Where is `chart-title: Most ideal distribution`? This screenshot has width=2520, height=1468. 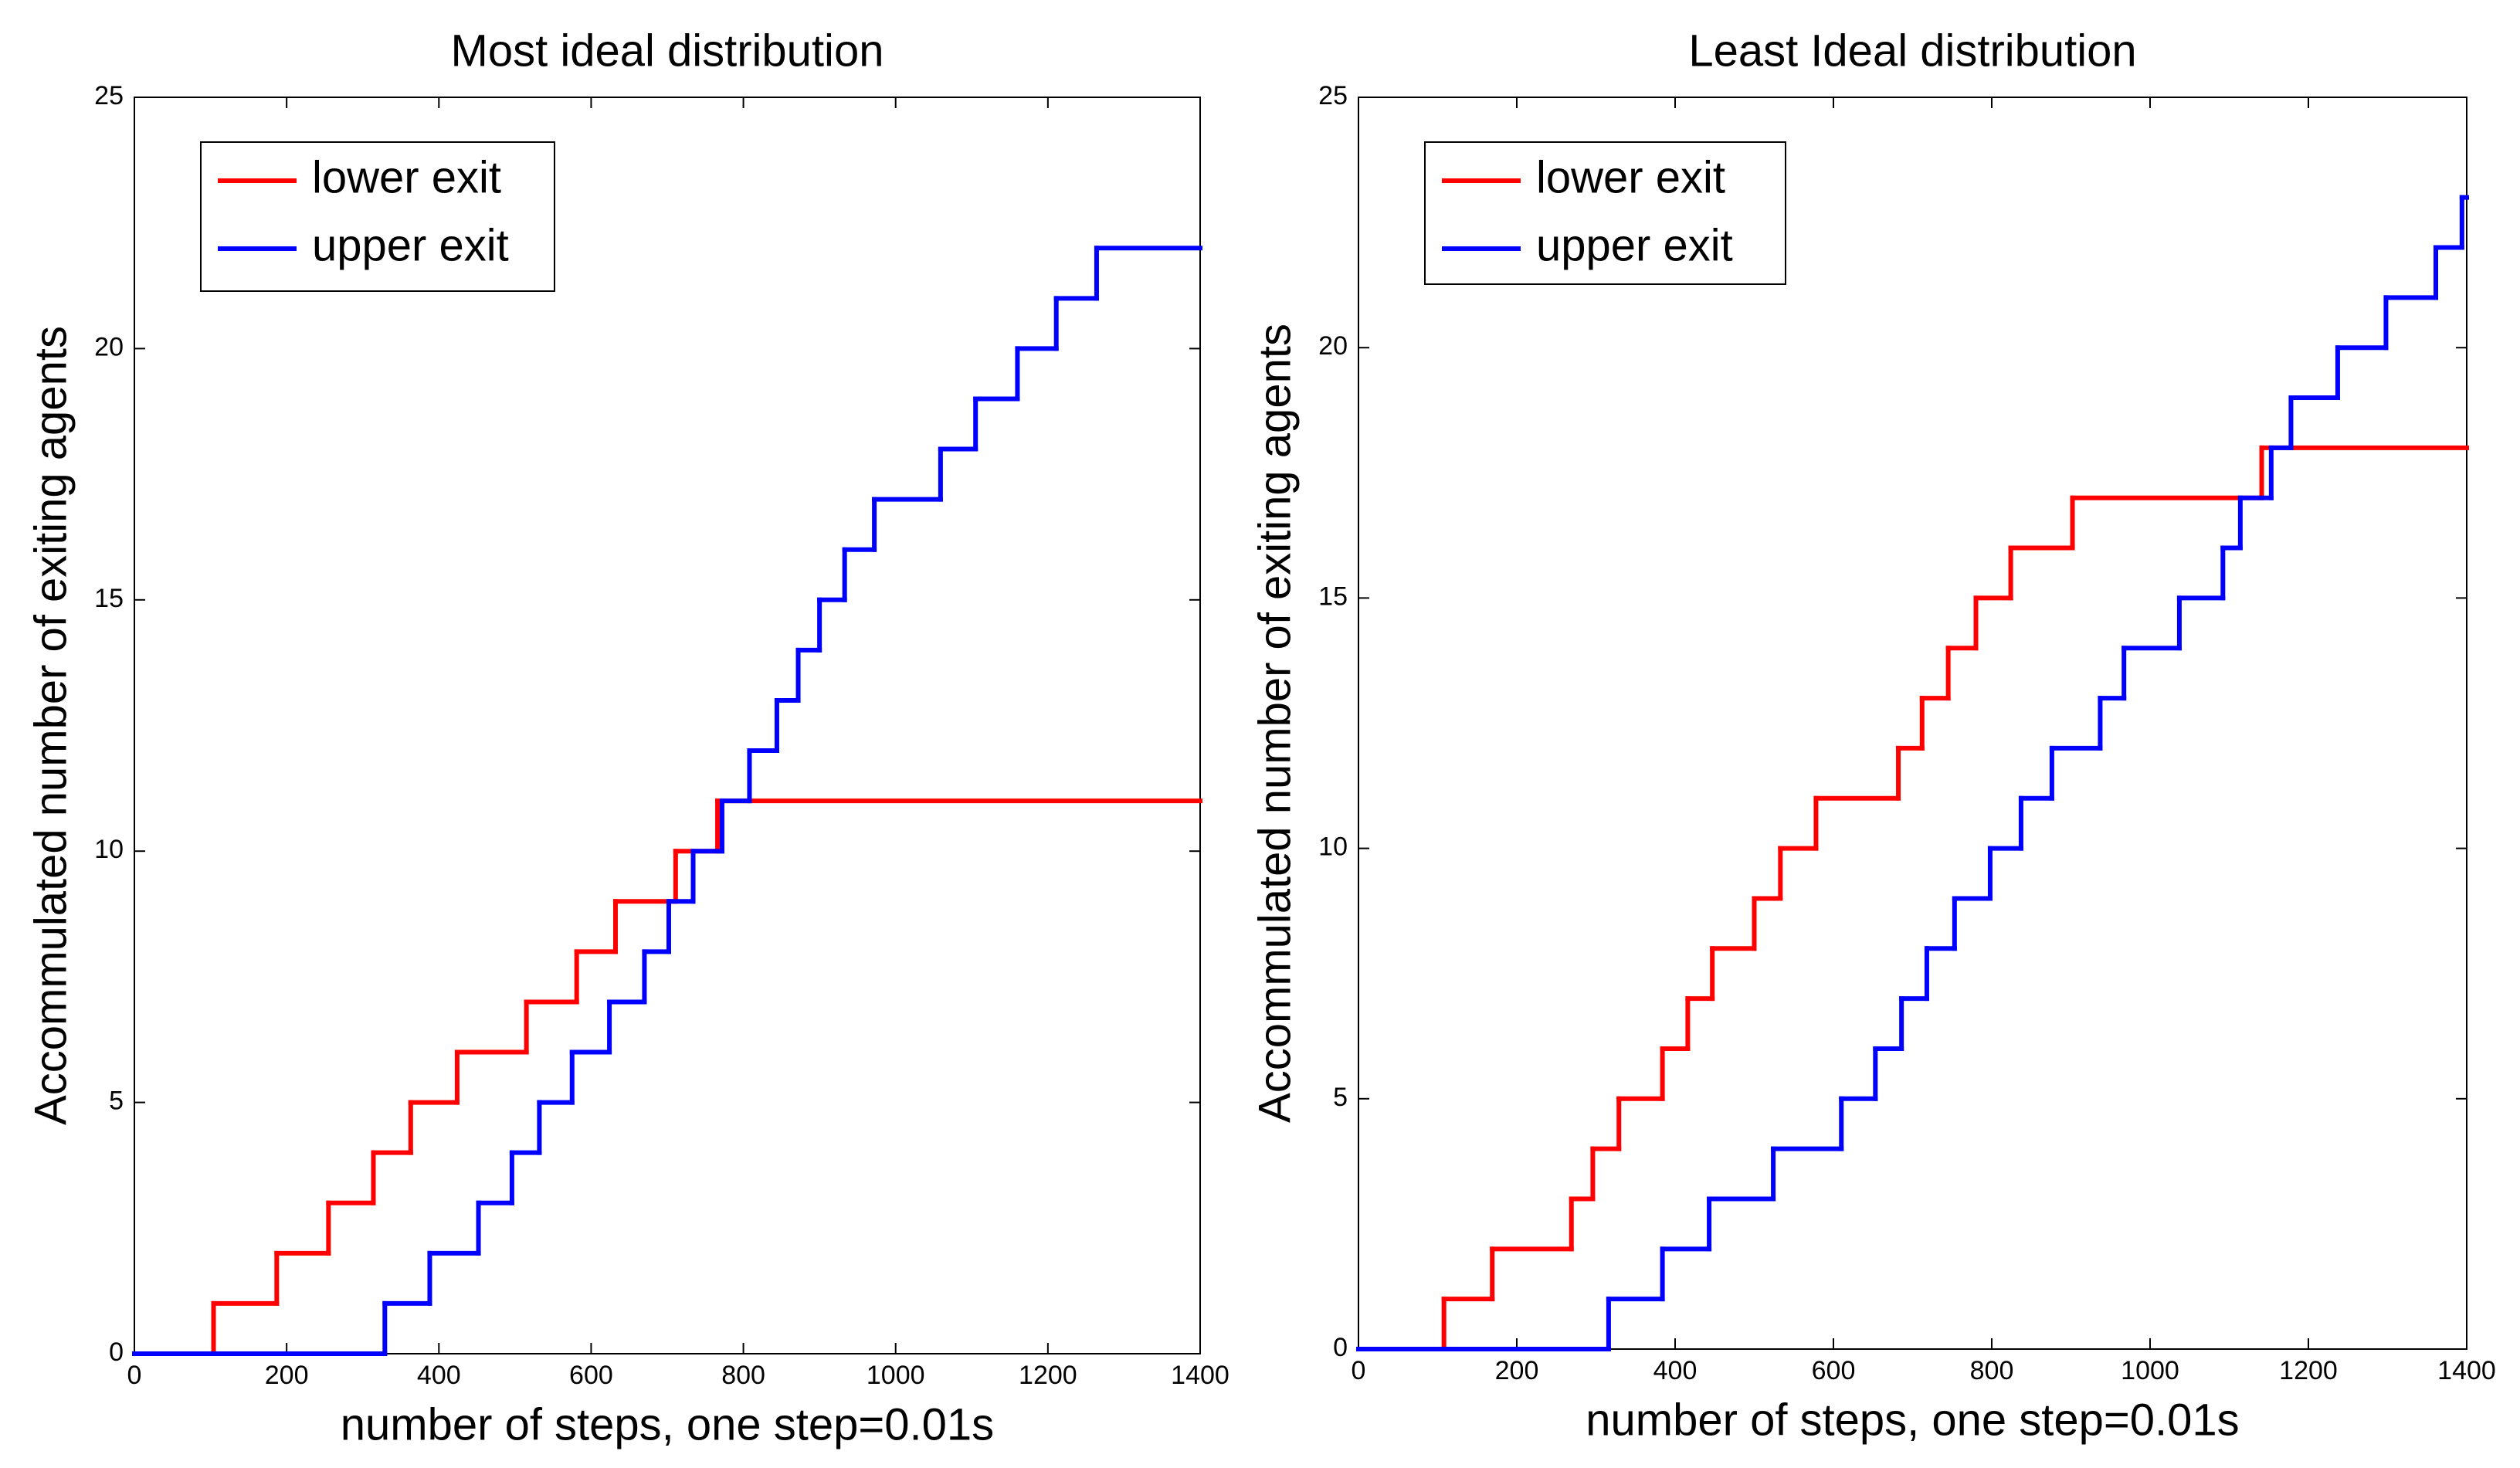
chart-title: Most ideal distribution is located at coordinates (667, 51).